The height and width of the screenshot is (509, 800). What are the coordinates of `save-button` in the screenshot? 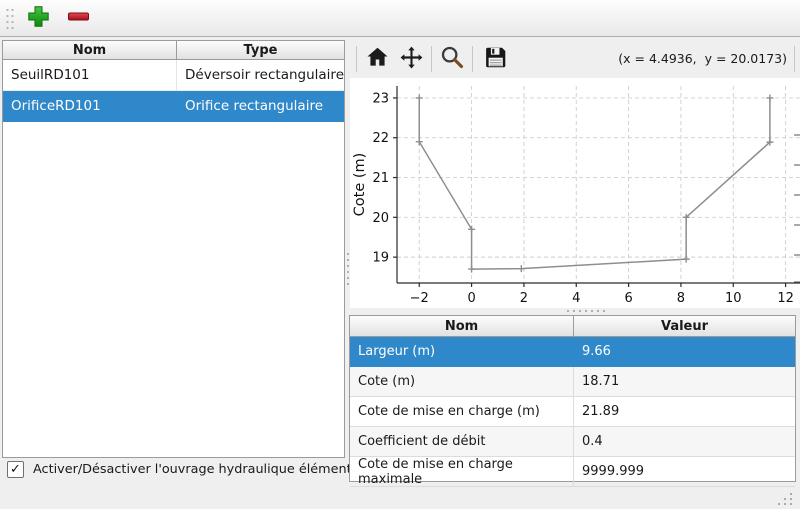 It's located at (495, 59).